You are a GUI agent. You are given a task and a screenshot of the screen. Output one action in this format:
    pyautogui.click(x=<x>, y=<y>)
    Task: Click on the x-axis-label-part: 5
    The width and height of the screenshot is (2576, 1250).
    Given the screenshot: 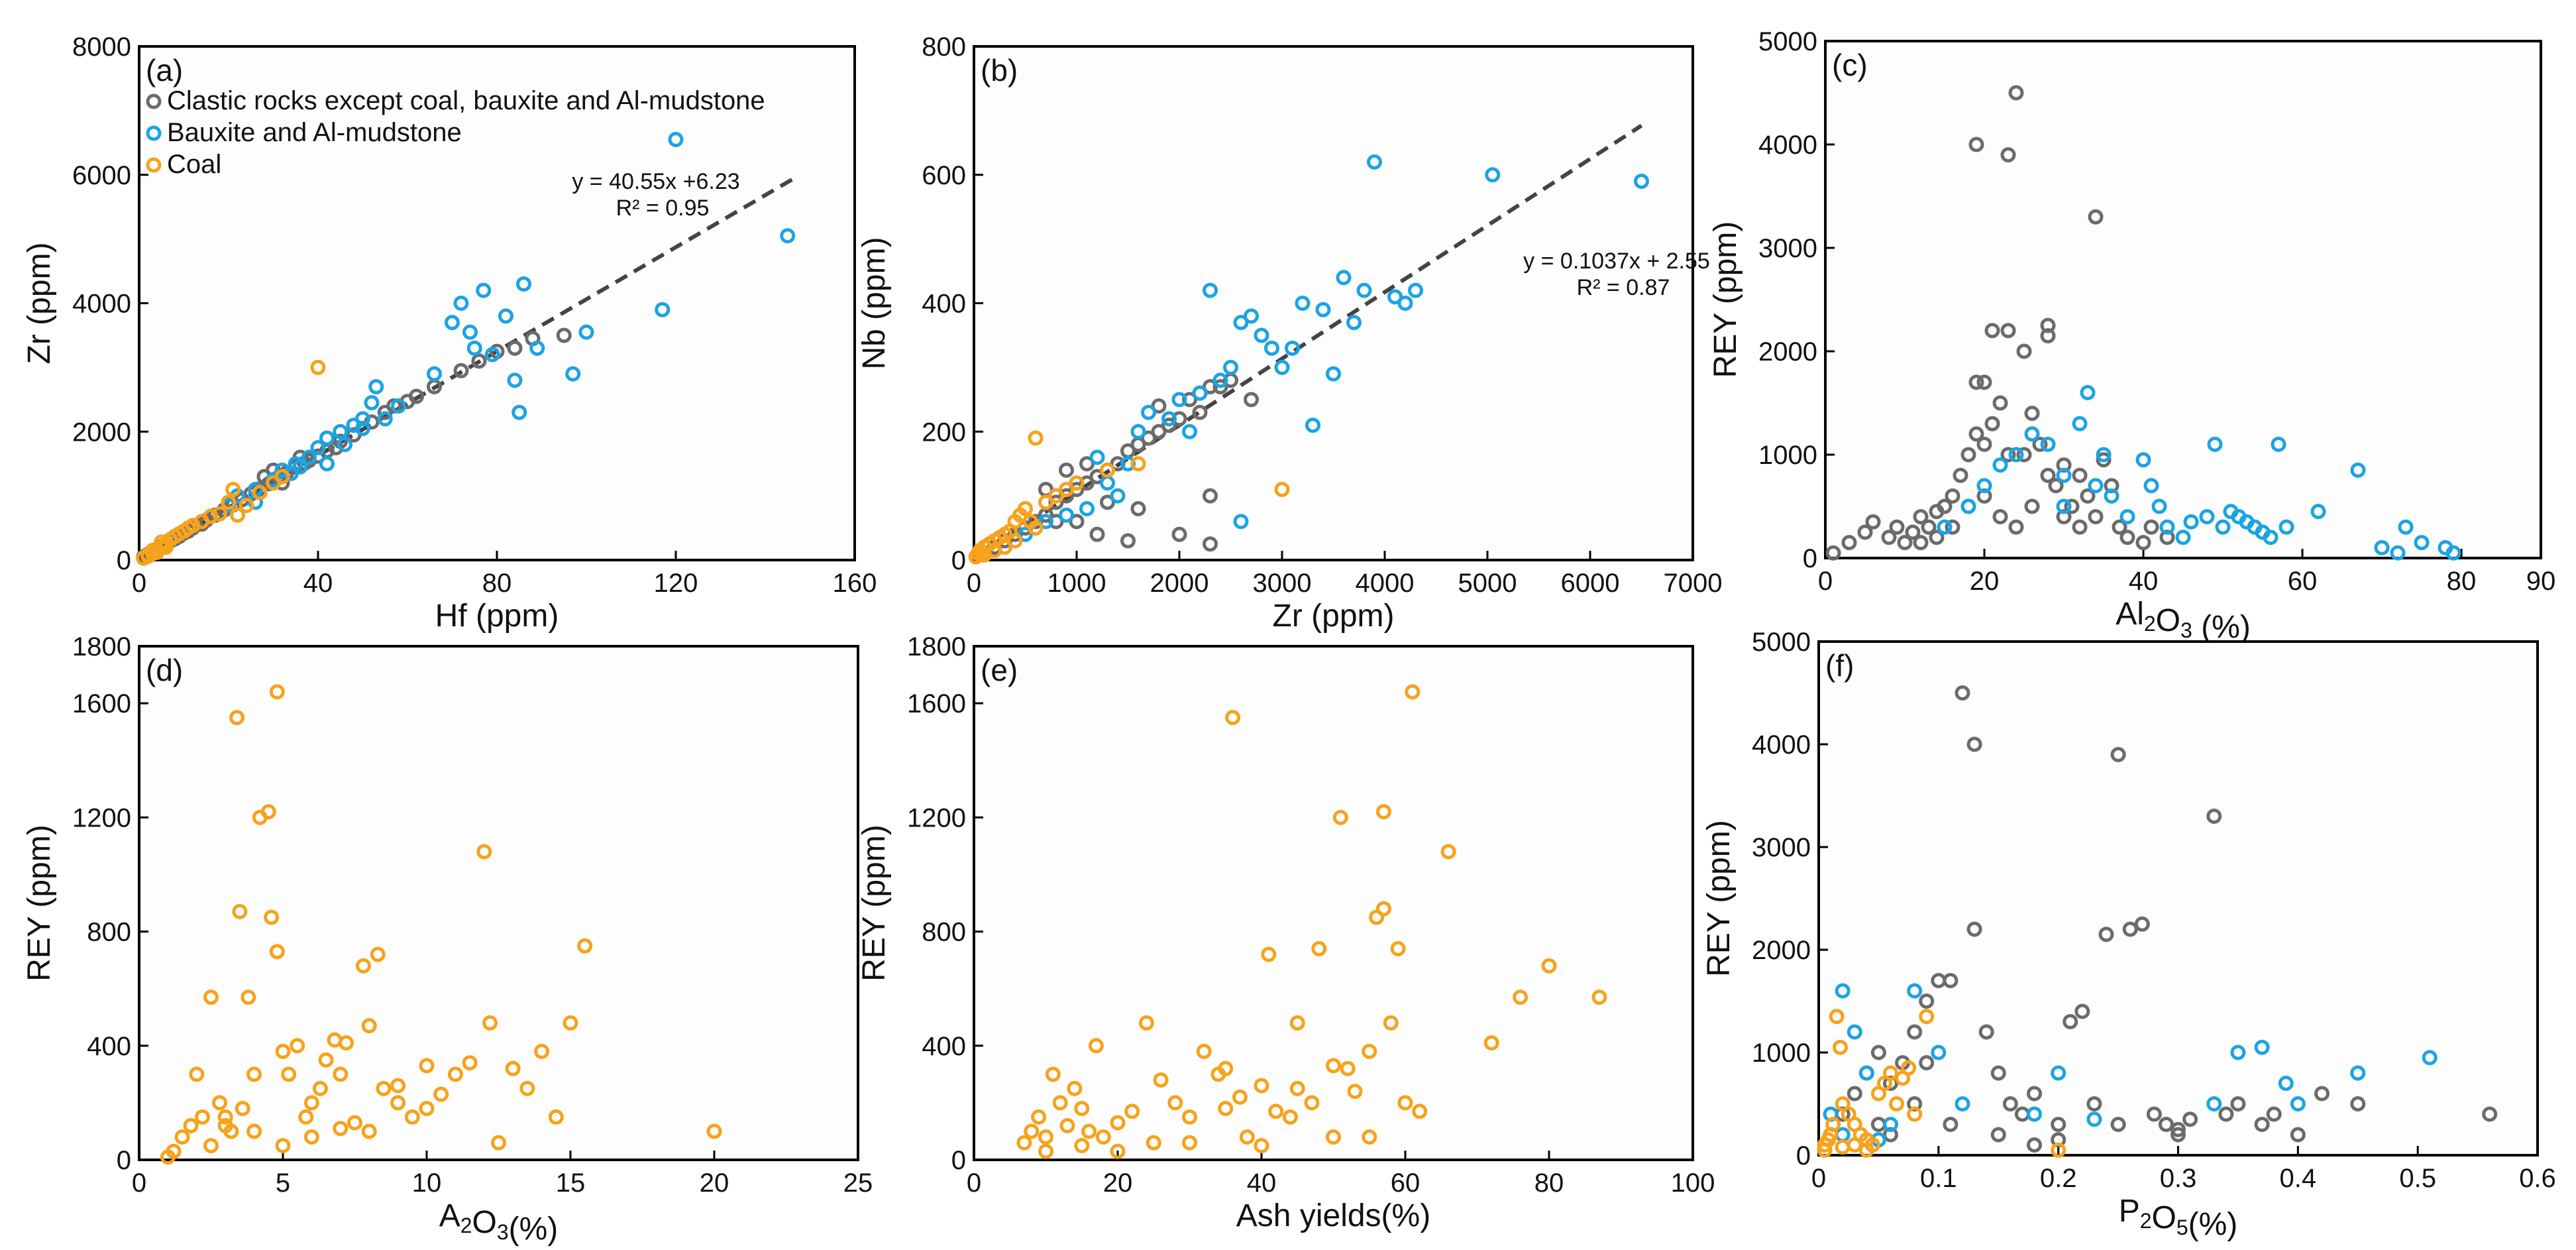 What is the action you would take?
    pyautogui.click(x=2182, y=1227)
    